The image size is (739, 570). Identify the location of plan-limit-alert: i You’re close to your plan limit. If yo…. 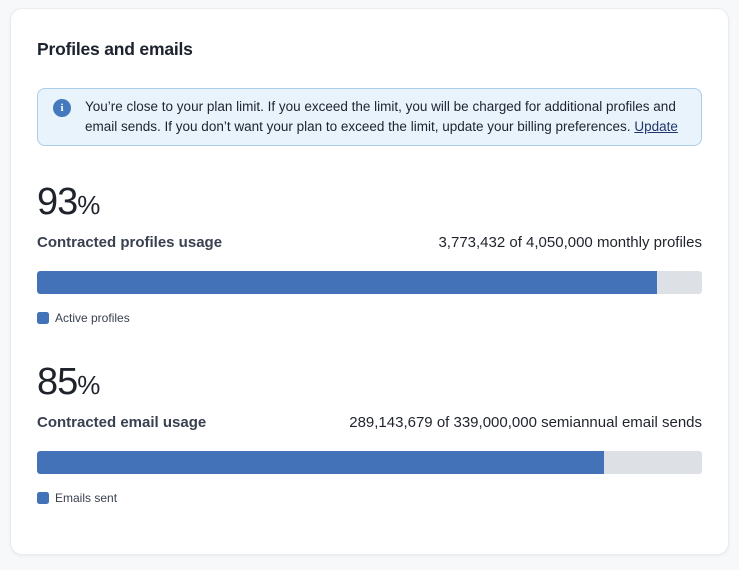
(369, 117).